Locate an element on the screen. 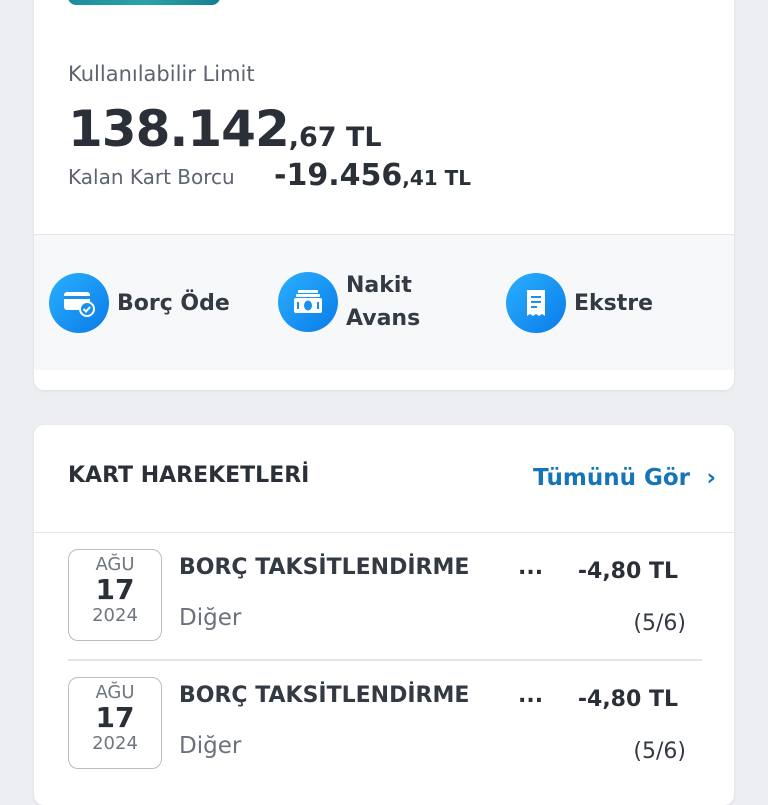 The image size is (768, 805). cash-advance-label: Nakit Avans is located at coordinates (383, 302).